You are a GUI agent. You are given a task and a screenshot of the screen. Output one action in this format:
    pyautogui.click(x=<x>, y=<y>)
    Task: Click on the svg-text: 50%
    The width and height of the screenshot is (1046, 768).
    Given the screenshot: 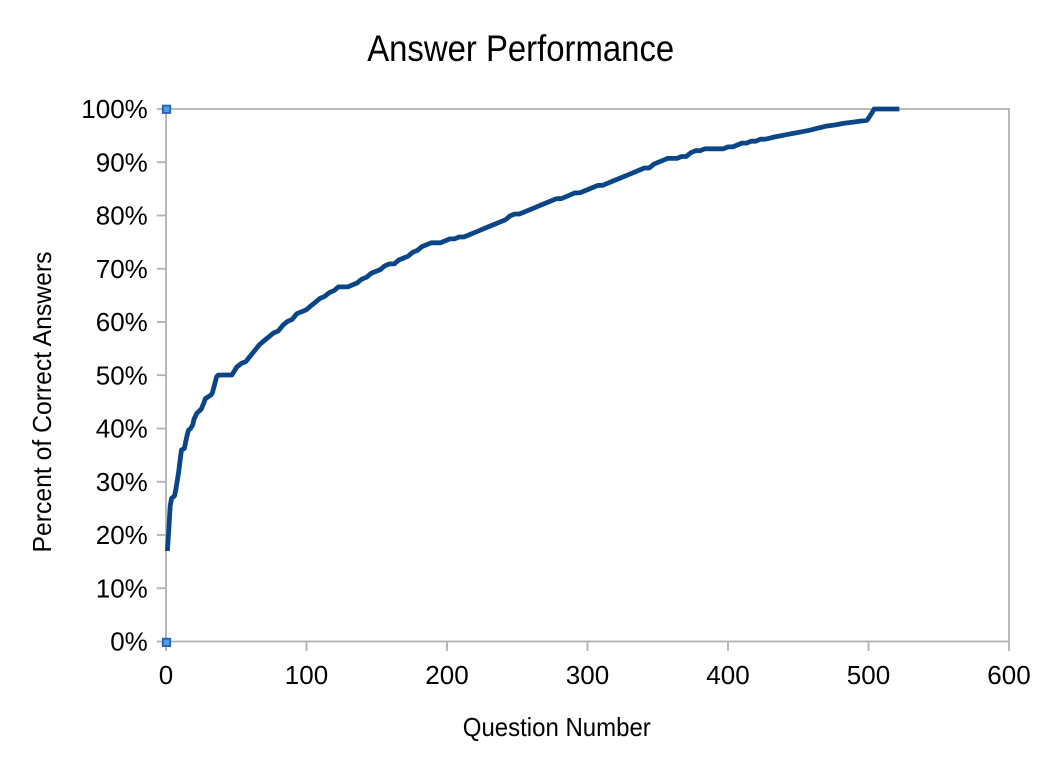 What is the action you would take?
    pyautogui.click(x=122, y=375)
    